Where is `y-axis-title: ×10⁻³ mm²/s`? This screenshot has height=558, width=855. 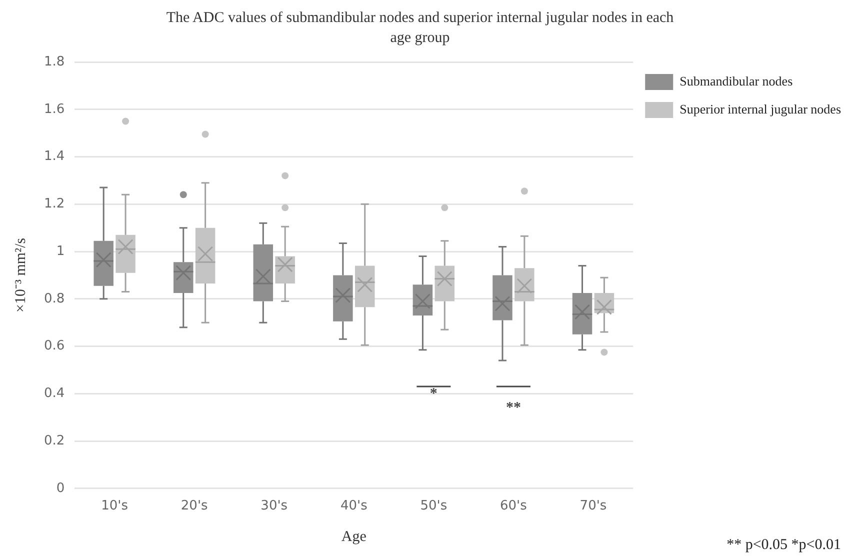
y-axis-title: ×10⁻³ mm²/s is located at coordinates (20, 275).